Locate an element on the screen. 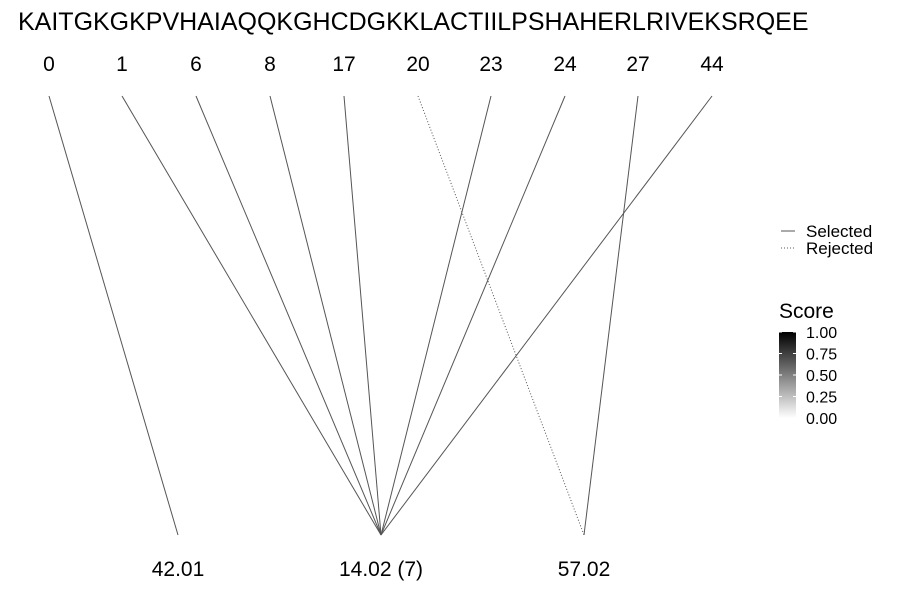 The height and width of the screenshot is (600, 900). score-tick-label: 0.75 is located at coordinates (821, 355).